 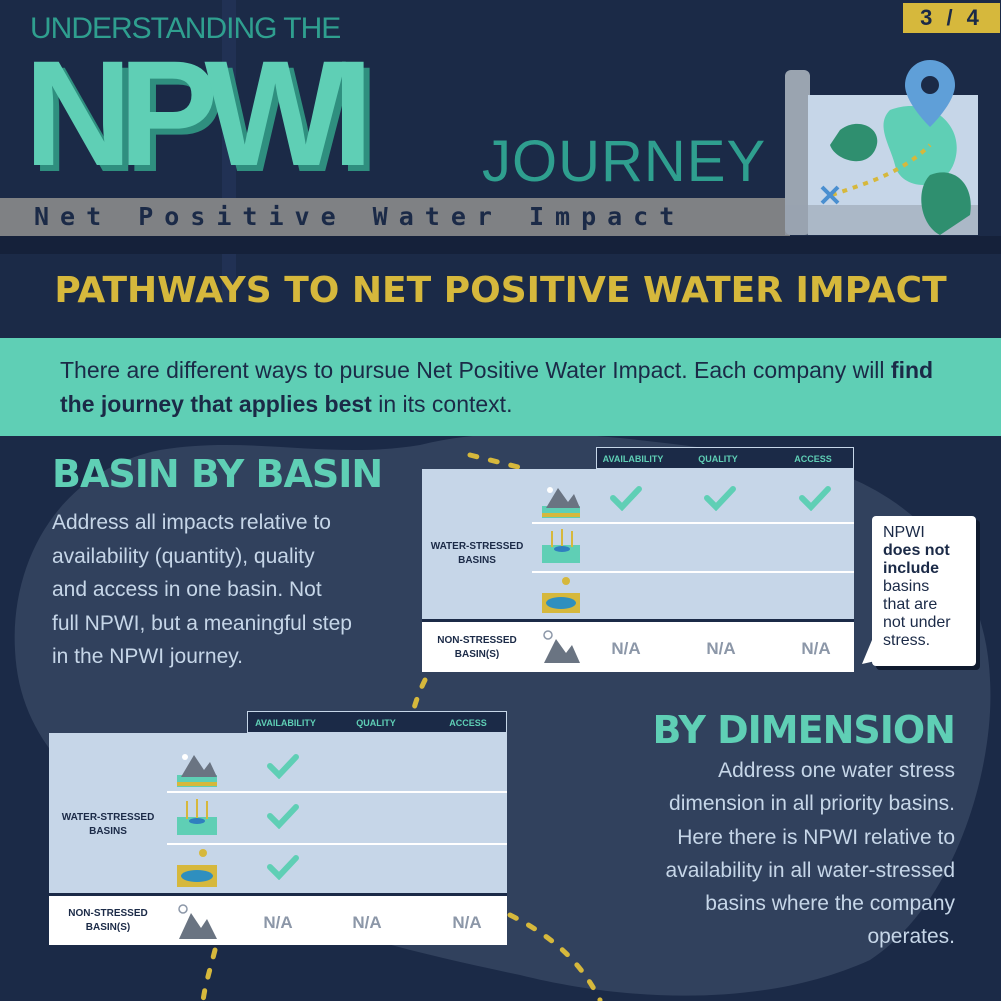 What do you see at coordinates (283, 766) in the screenshot?
I see `check-availability-1-icon` at bounding box center [283, 766].